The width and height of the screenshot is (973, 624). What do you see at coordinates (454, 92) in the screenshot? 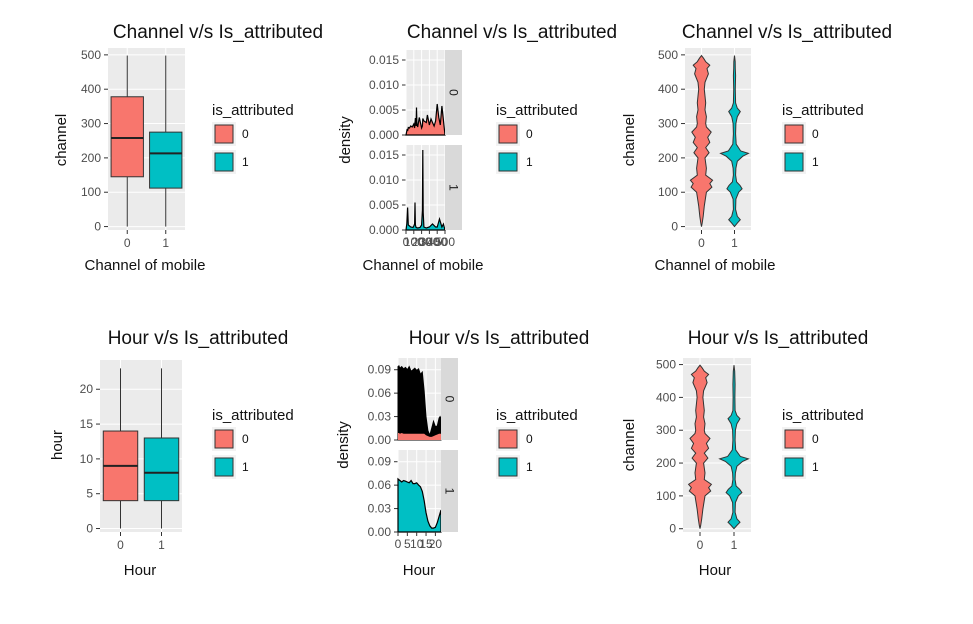
I see `facet-strip-label: 0` at bounding box center [454, 92].